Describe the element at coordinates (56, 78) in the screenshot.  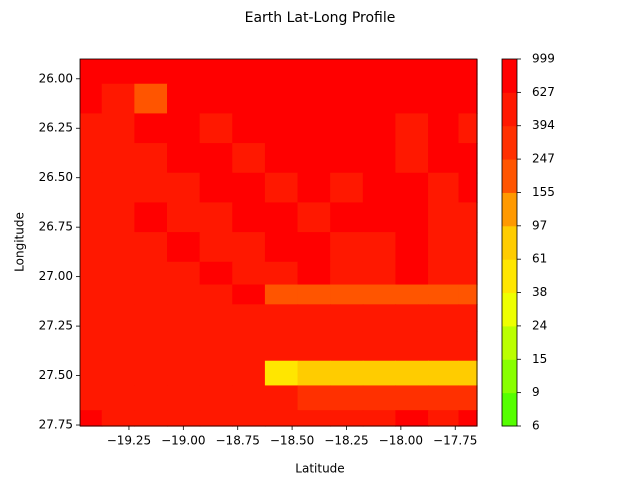
I see `y-tick-label: 26.00` at that location.